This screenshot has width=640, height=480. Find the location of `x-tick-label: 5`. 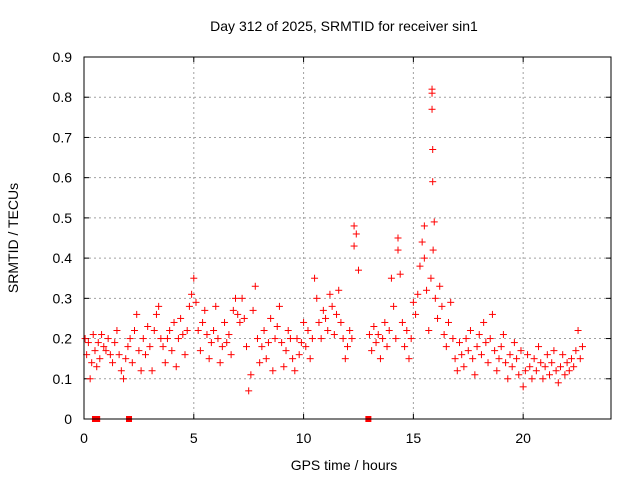

x-tick-label: 5 is located at coordinates (194, 438).